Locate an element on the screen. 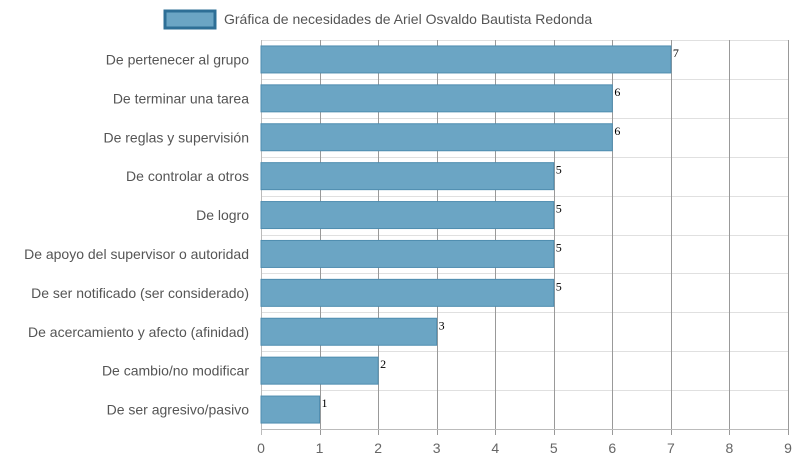 The height and width of the screenshot is (463, 796). x-tick-label: 2 is located at coordinates (378, 448).